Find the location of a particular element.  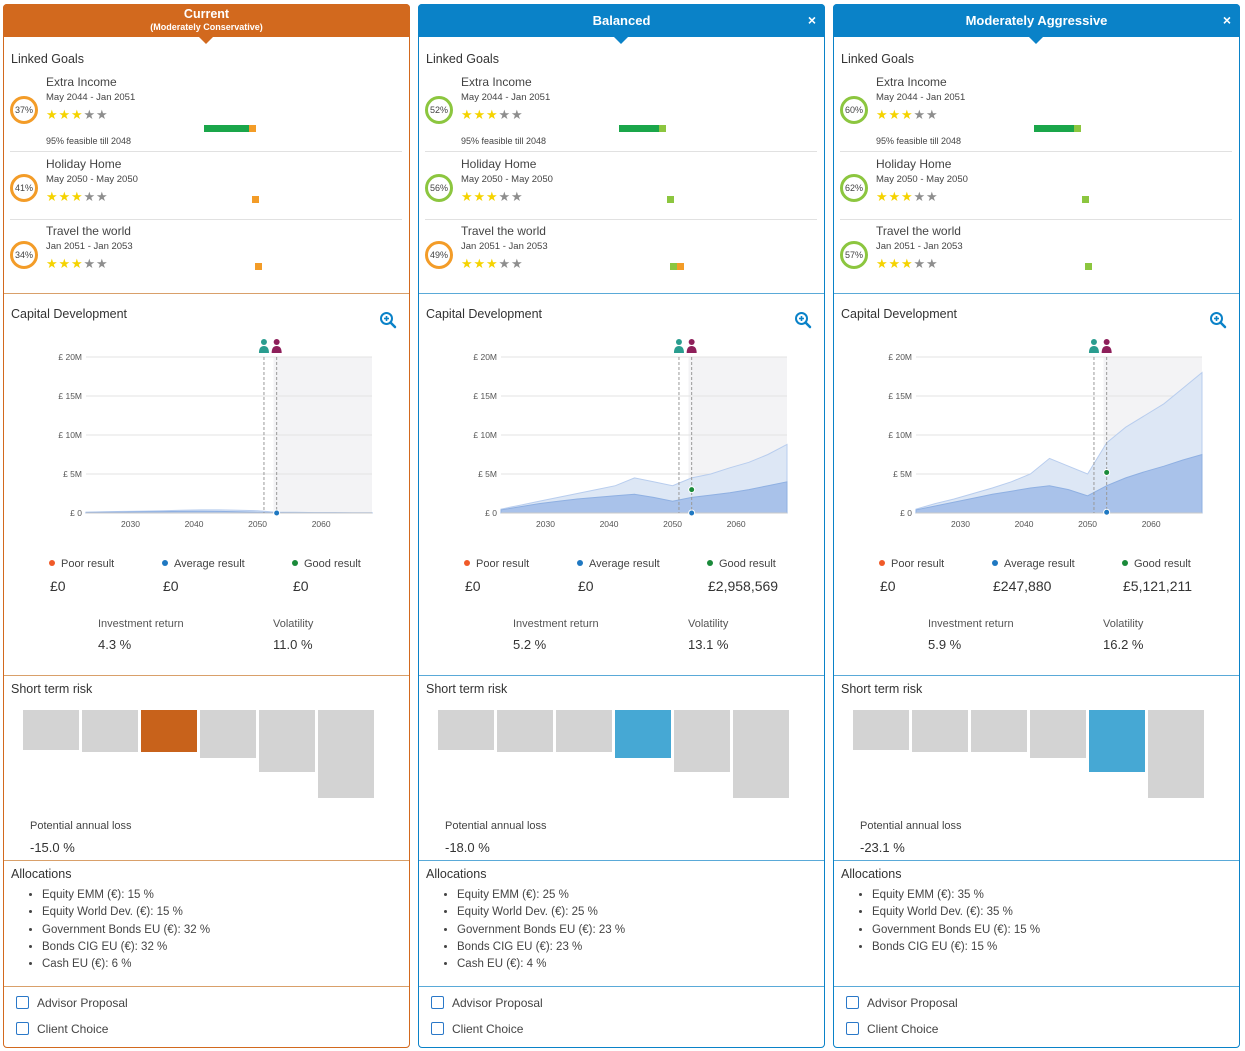

allocations-title: Allocations is located at coordinates (41, 874).